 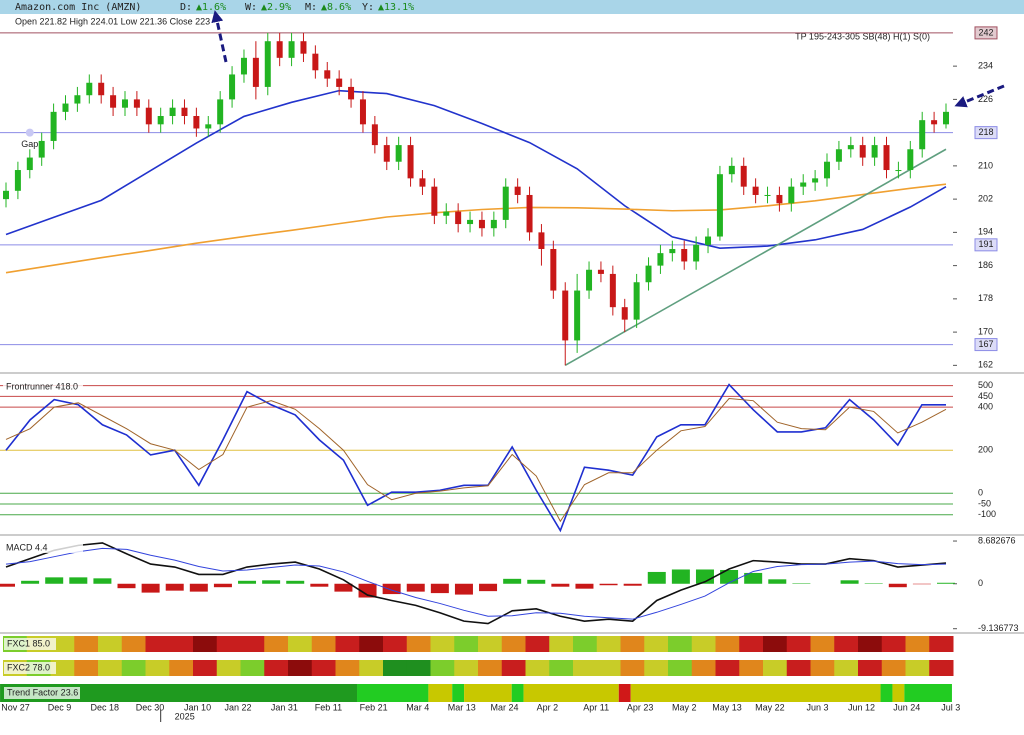 What do you see at coordinates (997, 540) in the screenshot?
I see `y-tick-label: 8.682676` at bounding box center [997, 540].